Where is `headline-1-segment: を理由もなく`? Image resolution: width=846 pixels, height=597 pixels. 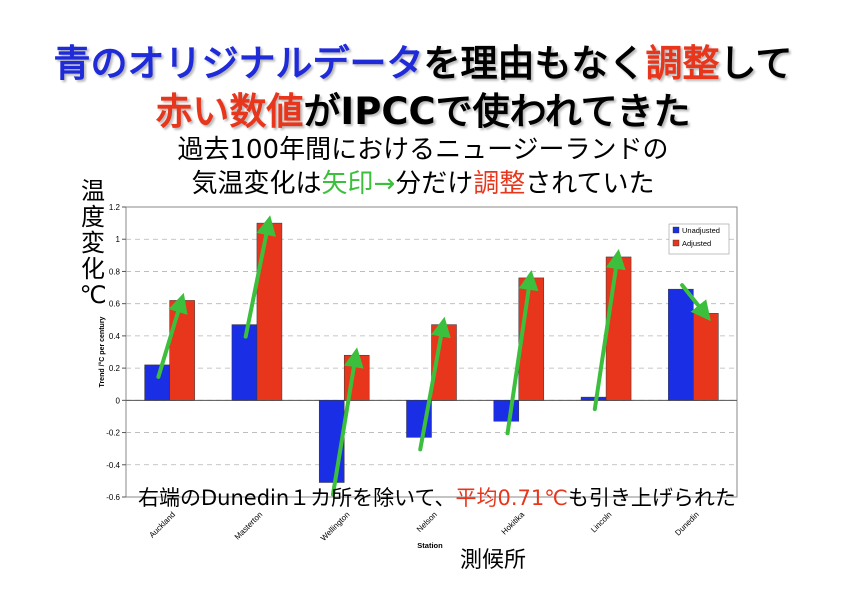 headline-1-segment: を理由もなく is located at coordinates (534, 63).